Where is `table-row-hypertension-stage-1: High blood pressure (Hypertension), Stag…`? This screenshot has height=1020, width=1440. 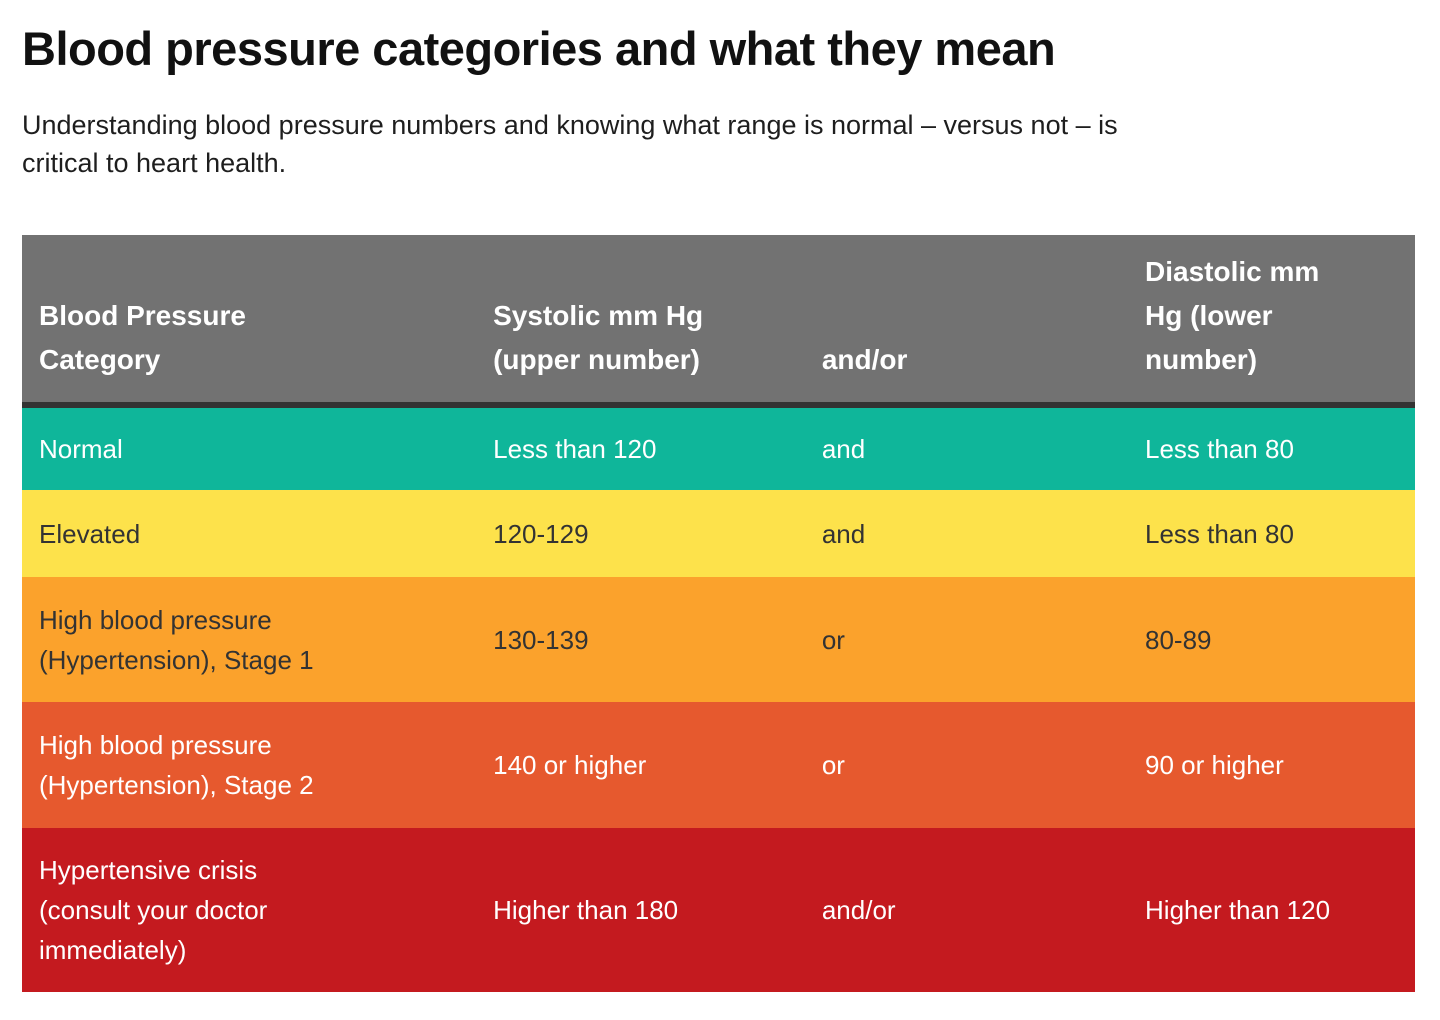 table-row-hypertension-stage-1: High blood pressure (Hypertension), Stag… is located at coordinates (718, 639).